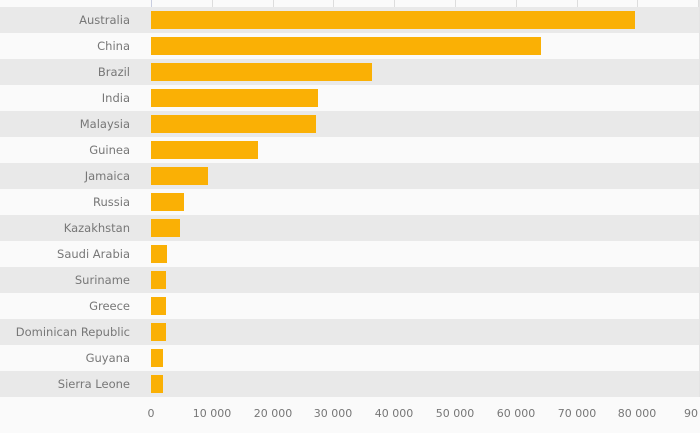 This screenshot has height=433, width=700. I want to click on category-label: Dominican Republic, so click(72, 332).